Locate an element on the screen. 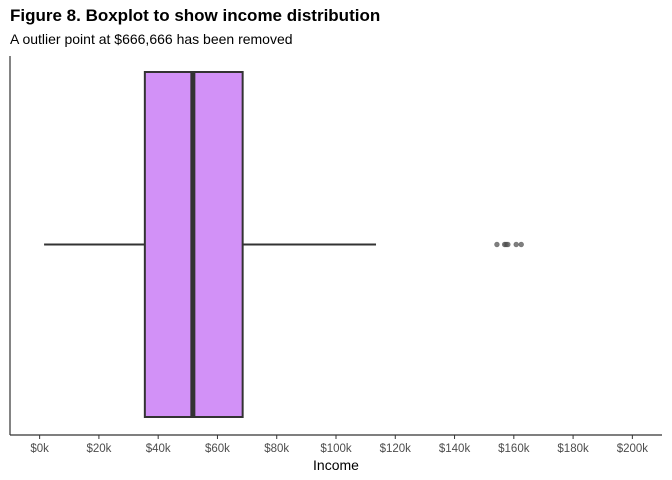 This screenshot has height=480, width=672. x-tick-label: $160k is located at coordinates (514, 449).